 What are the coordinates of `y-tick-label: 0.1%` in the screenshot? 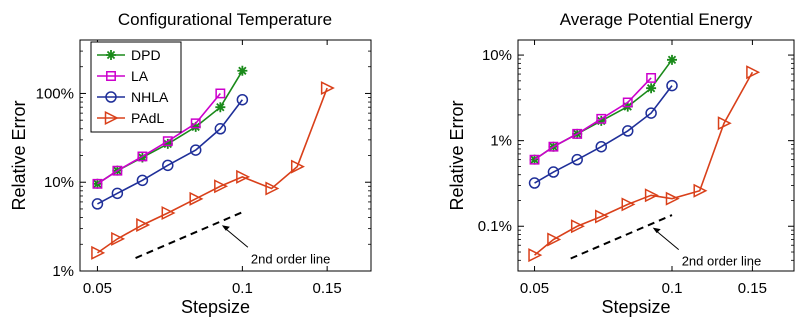 It's located at (495, 226).